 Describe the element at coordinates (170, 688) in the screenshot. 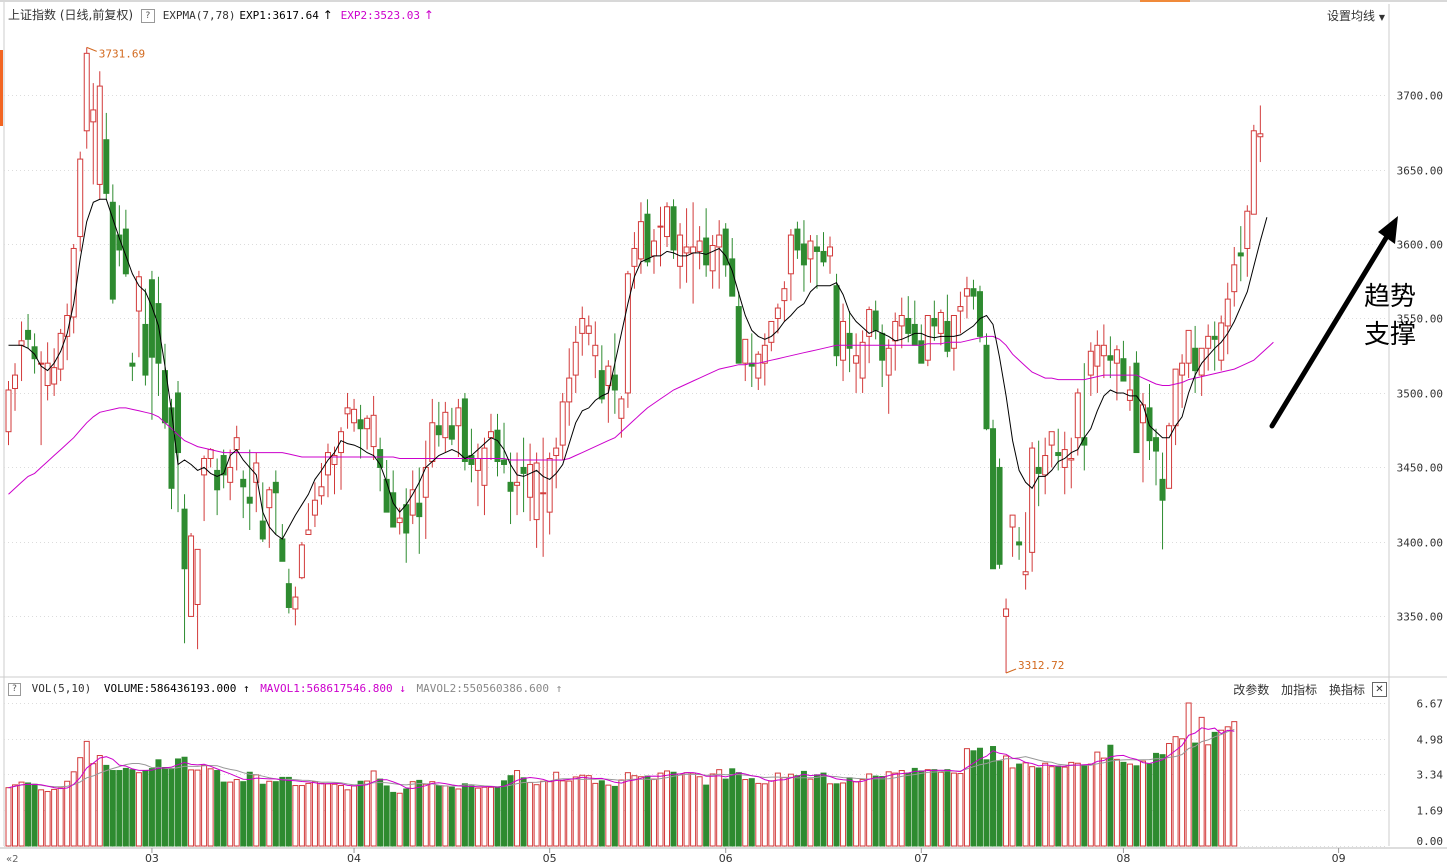

I see `volume-value: VOLUME:586436193.000` at that location.